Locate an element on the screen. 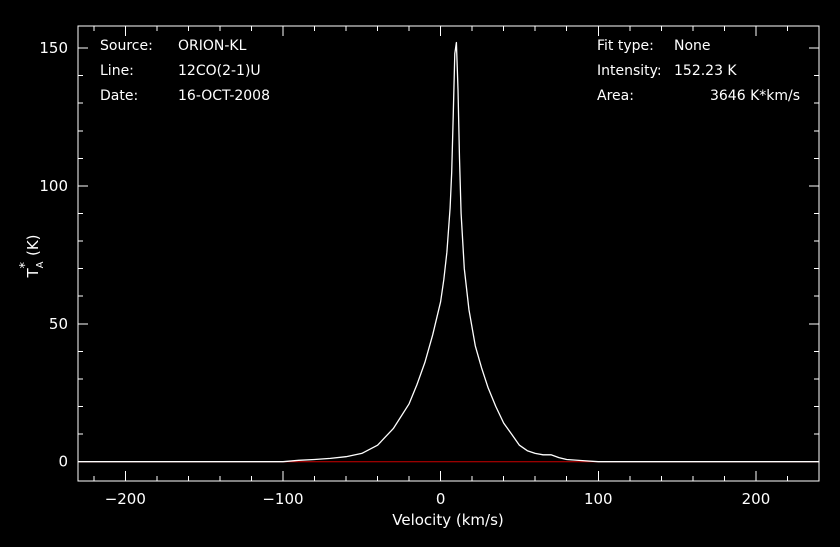  fit-type-label: Fit type: is located at coordinates (625, 46).